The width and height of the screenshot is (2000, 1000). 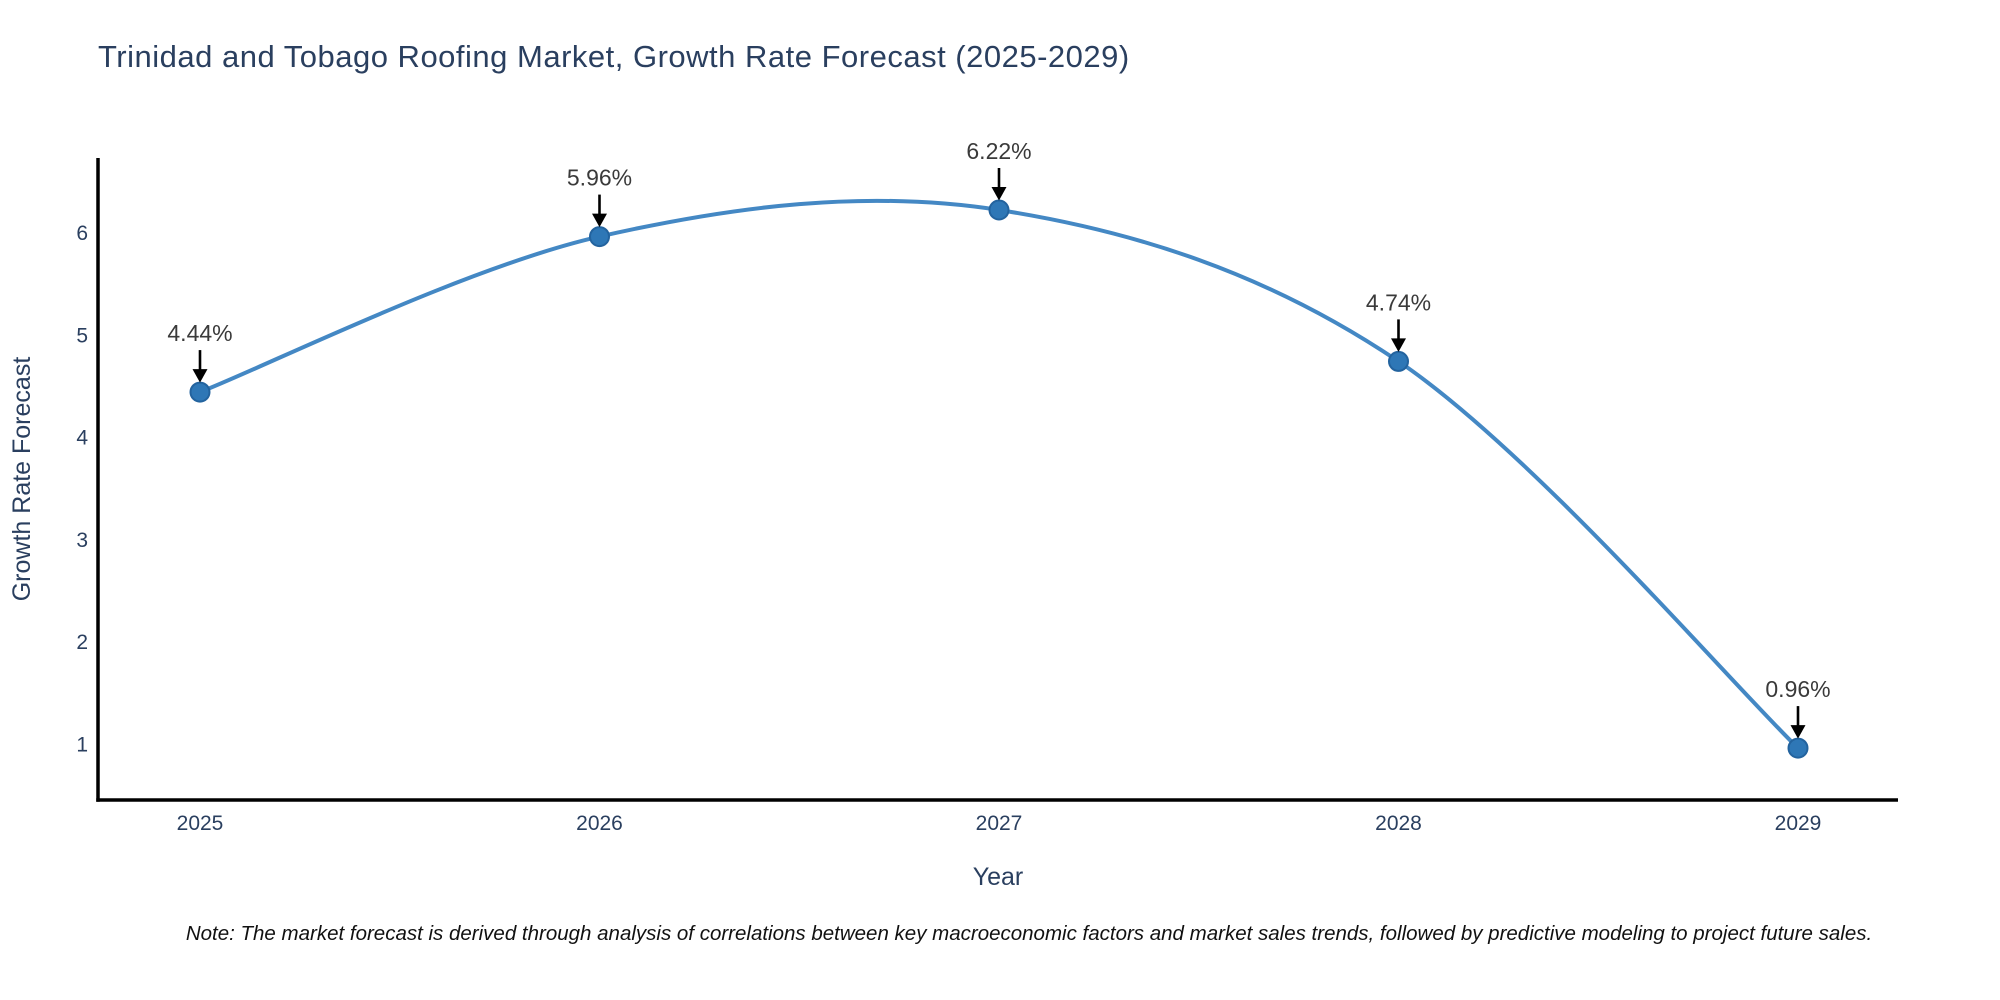 What do you see at coordinates (1398, 302) in the screenshot?
I see `annotation-label: 4.74%` at bounding box center [1398, 302].